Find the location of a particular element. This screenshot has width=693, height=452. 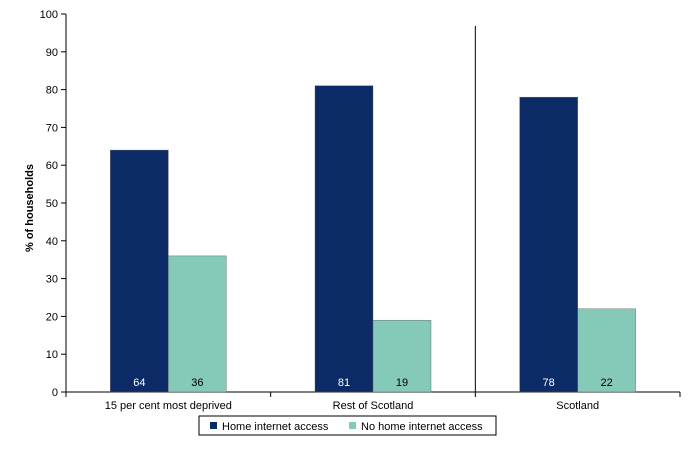

legend-label: Home internet access is located at coordinates (275, 427).